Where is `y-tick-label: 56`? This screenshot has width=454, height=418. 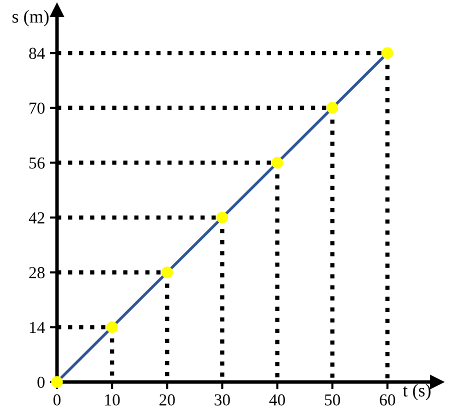
y-tick-label: 56 is located at coordinates (37, 163).